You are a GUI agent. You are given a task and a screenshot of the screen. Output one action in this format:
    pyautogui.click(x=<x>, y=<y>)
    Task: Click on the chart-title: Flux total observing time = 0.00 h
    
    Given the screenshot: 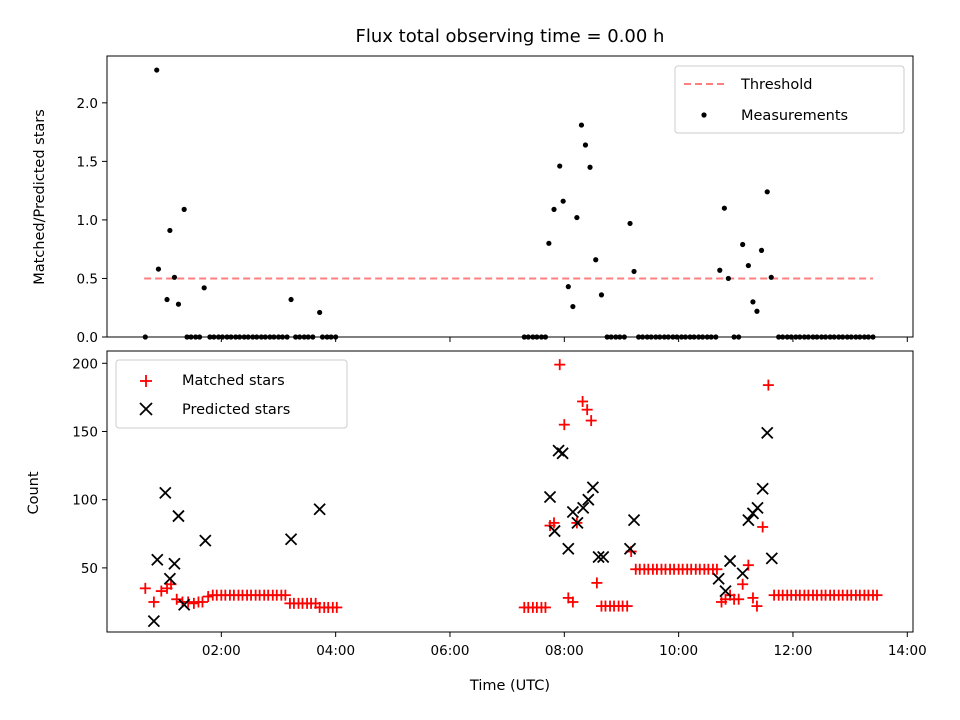 What is the action you would take?
    pyautogui.click(x=510, y=36)
    